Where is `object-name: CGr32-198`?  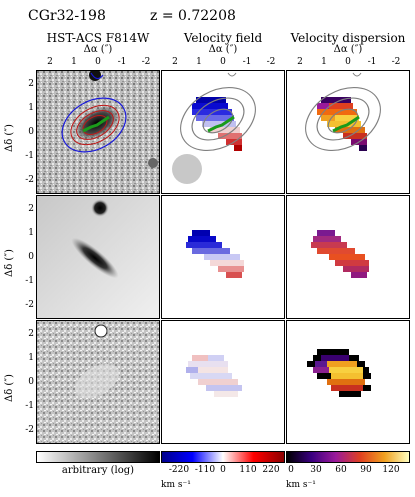
object-name: CGr32-198 is located at coordinates (67, 16).